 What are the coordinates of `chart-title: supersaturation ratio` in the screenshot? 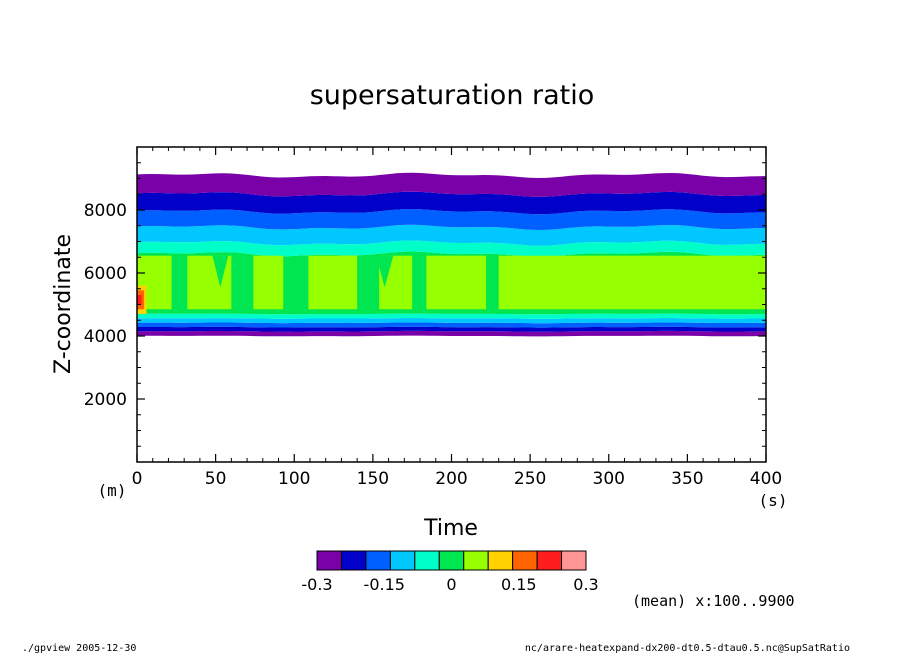 It's located at (452, 95).